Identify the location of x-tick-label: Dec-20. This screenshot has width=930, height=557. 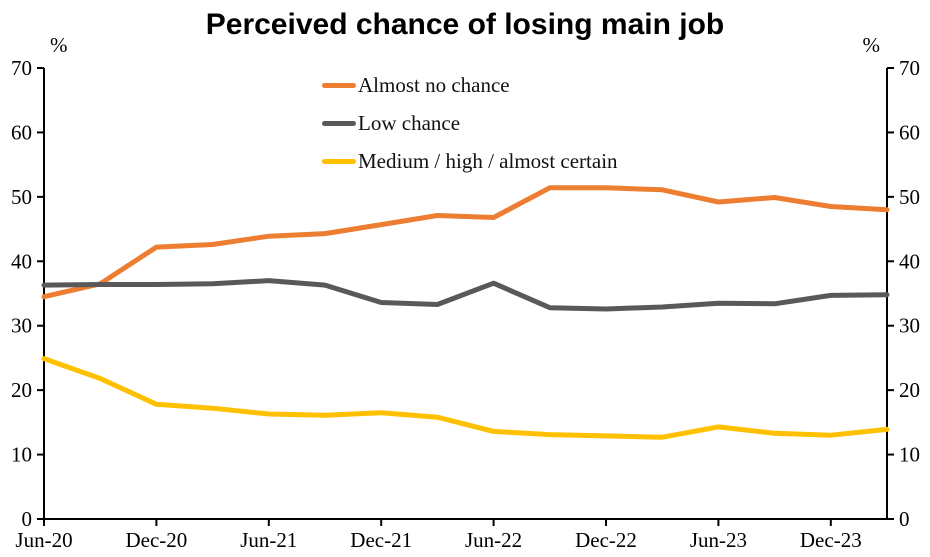
(156, 540).